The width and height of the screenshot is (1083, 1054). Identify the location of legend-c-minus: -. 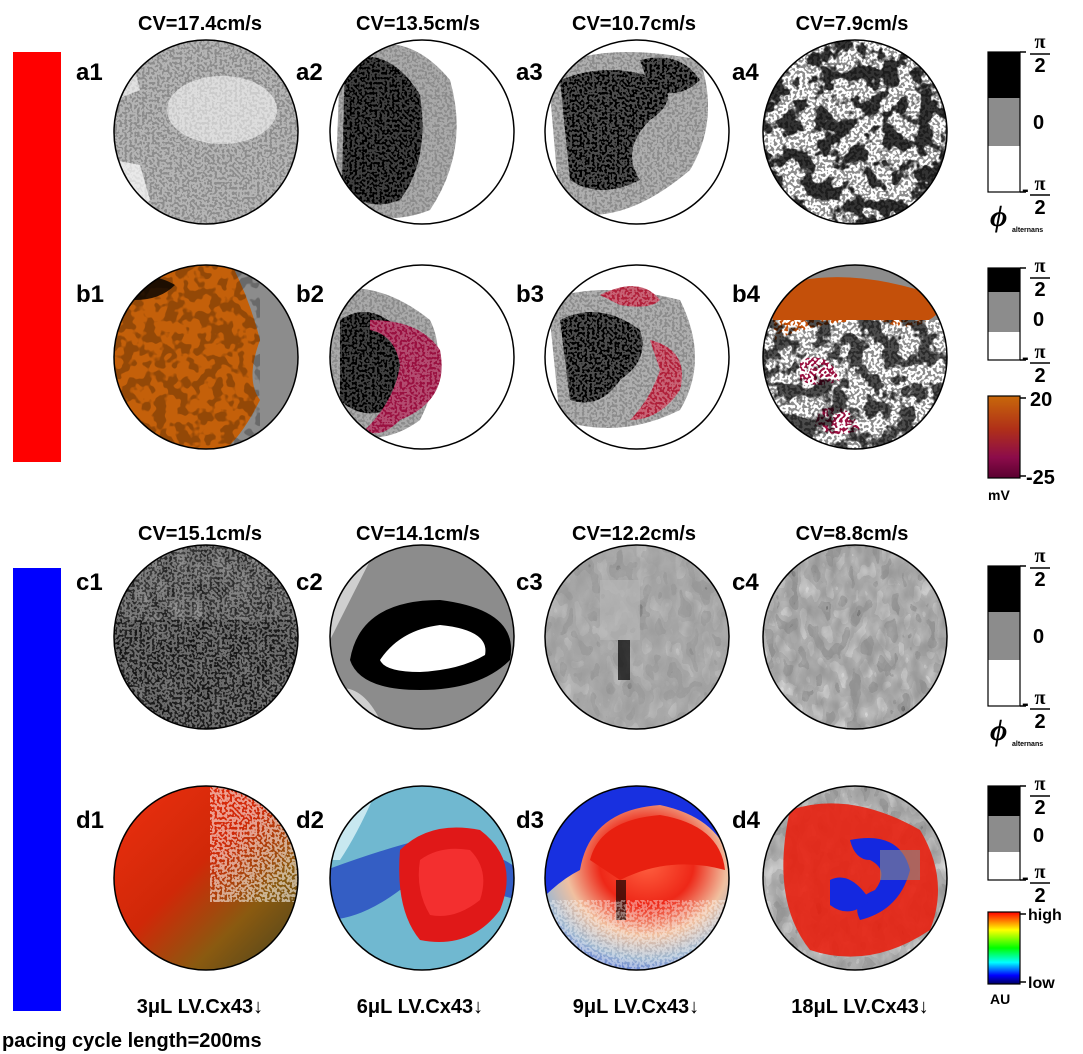
(1025, 704).